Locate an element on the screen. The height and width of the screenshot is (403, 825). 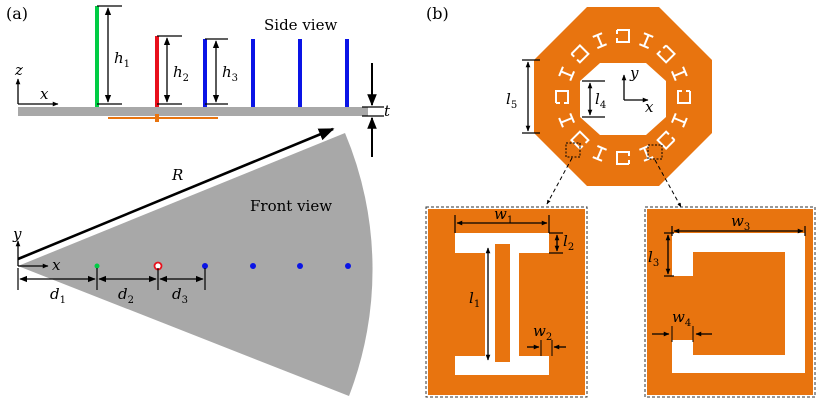
front-x-label: x is located at coordinates (56, 265).